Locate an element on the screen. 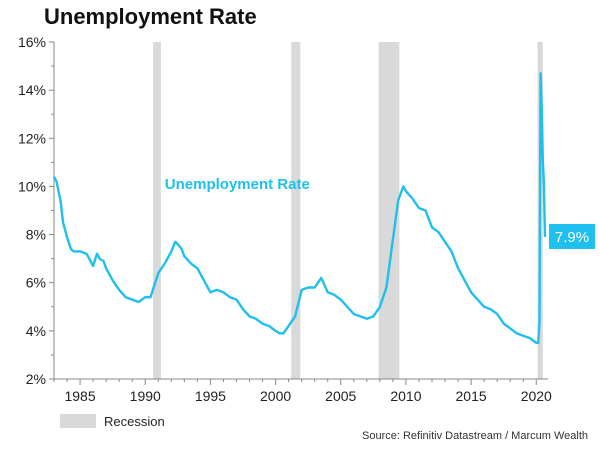  x-tick-label: 2000 is located at coordinates (275, 396).